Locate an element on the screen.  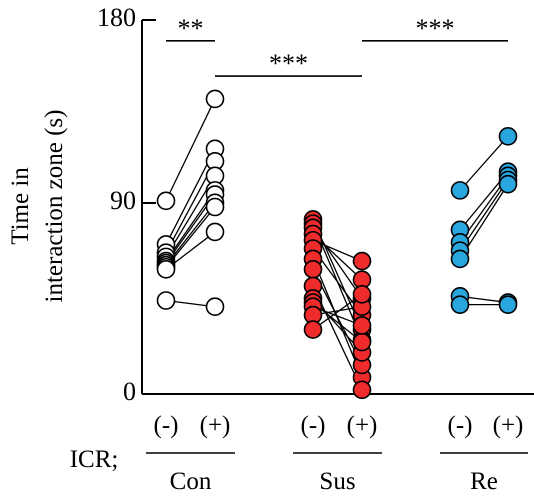
group-re is located at coordinates (484, 220).